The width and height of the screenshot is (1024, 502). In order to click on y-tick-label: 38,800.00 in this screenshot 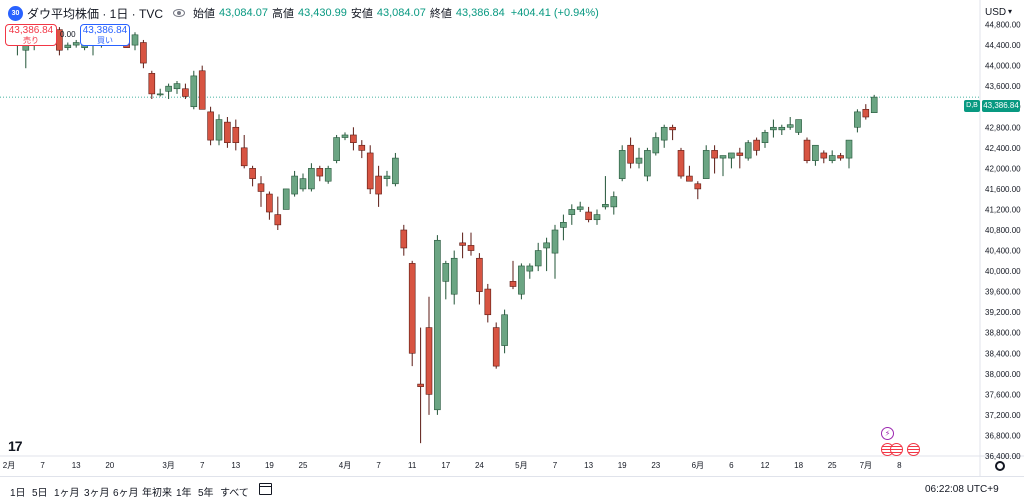, I will do `click(1003, 333)`.